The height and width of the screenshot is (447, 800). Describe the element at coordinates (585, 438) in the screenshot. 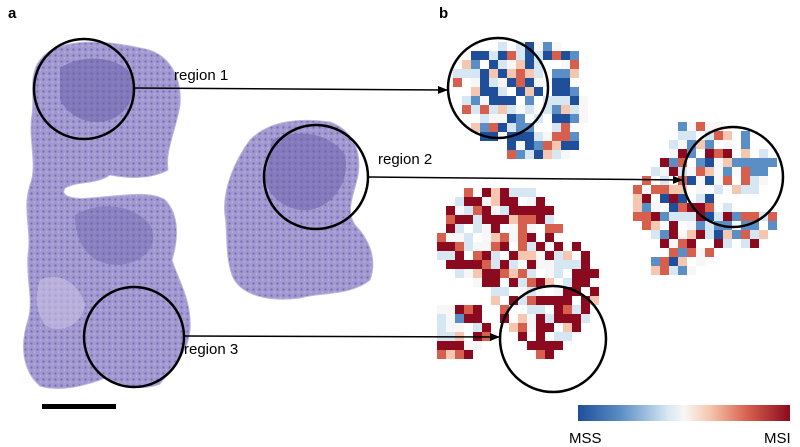

I see `colorbar-min-label: MSS` at that location.